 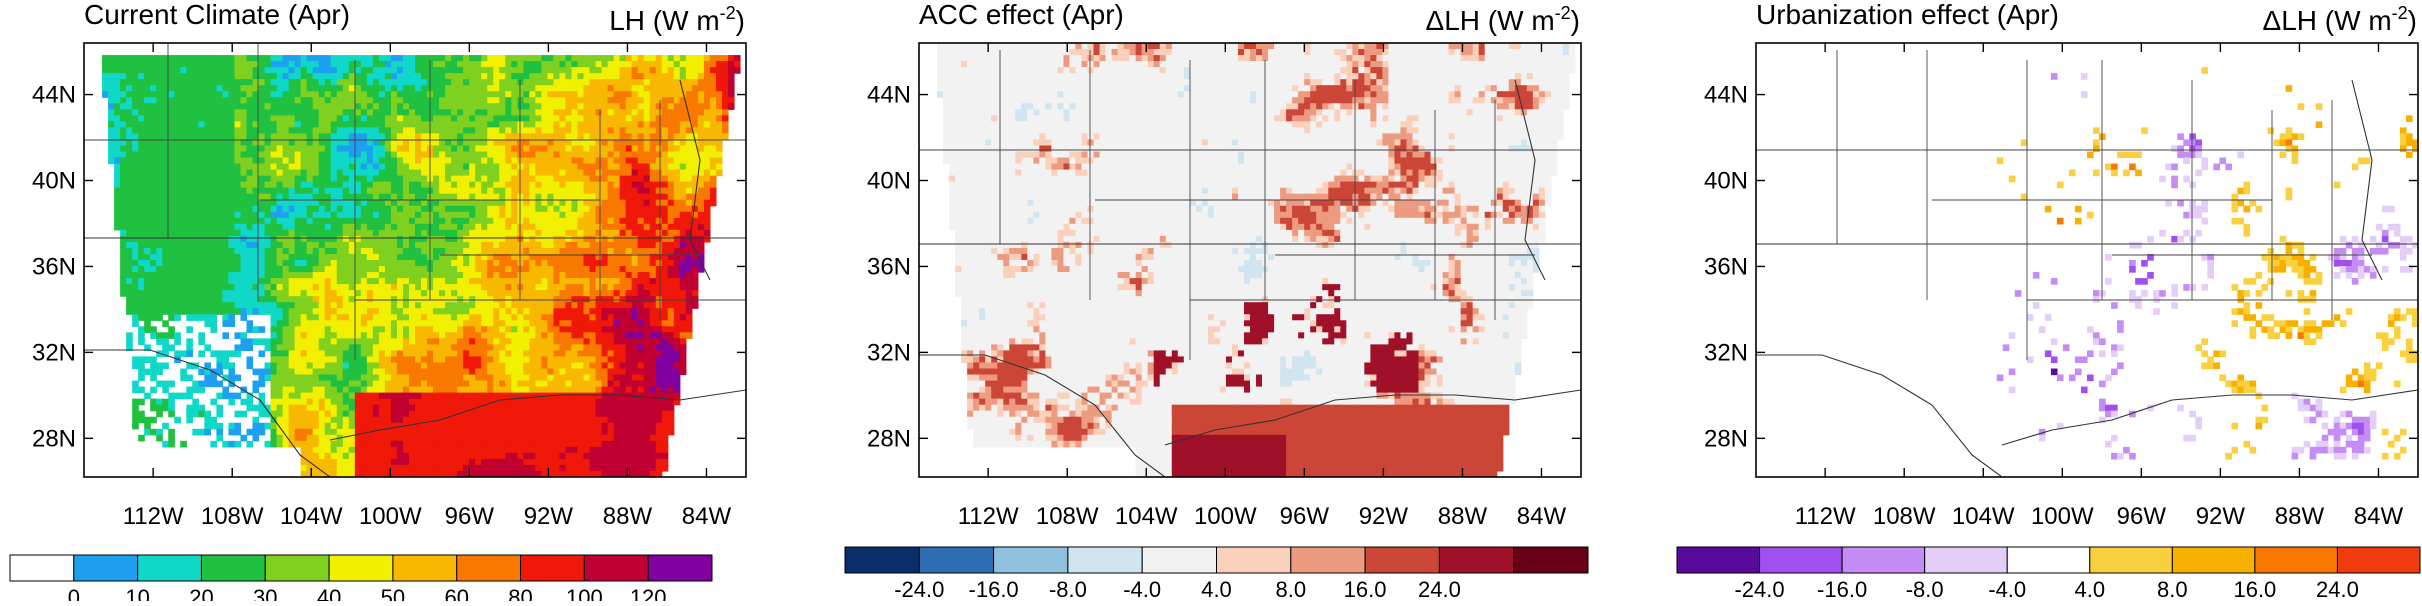 I want to click on colorbar-label: 50, so click(x=393, y=593).